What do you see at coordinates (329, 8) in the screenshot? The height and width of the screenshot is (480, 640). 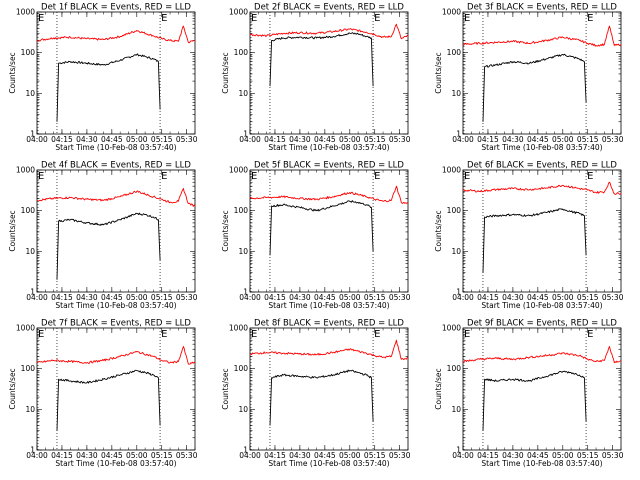 I see `panel-title: Det 2f BLACK = Events, RED = LLD` at bounding box center [329, 8].